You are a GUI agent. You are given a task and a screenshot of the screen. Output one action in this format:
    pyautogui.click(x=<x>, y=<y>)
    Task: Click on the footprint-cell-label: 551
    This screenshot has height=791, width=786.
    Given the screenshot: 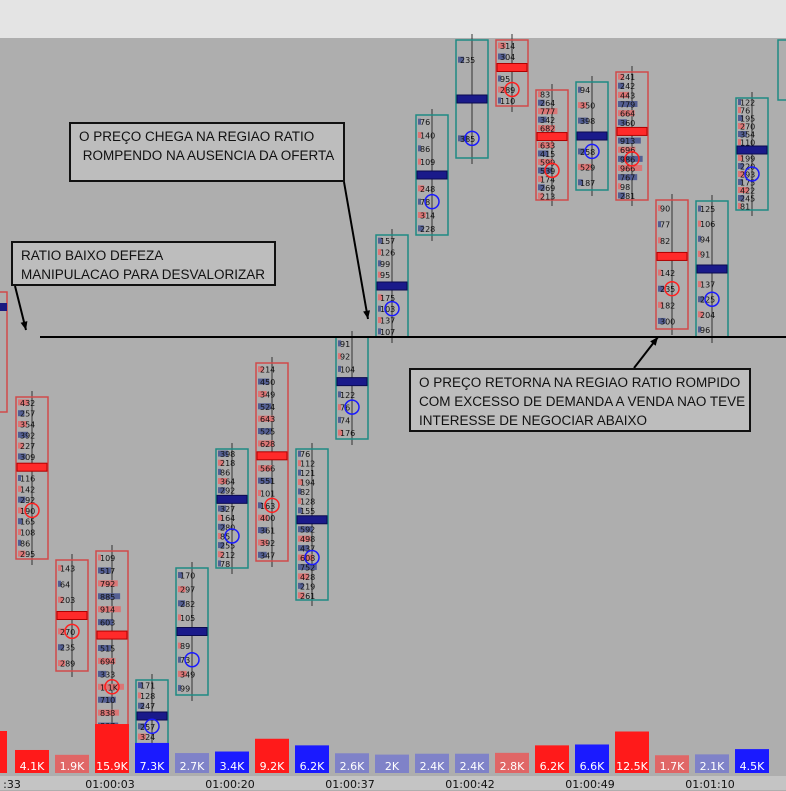 What is the action you would take?
    pyautogui.click(x=267, y=481)
    